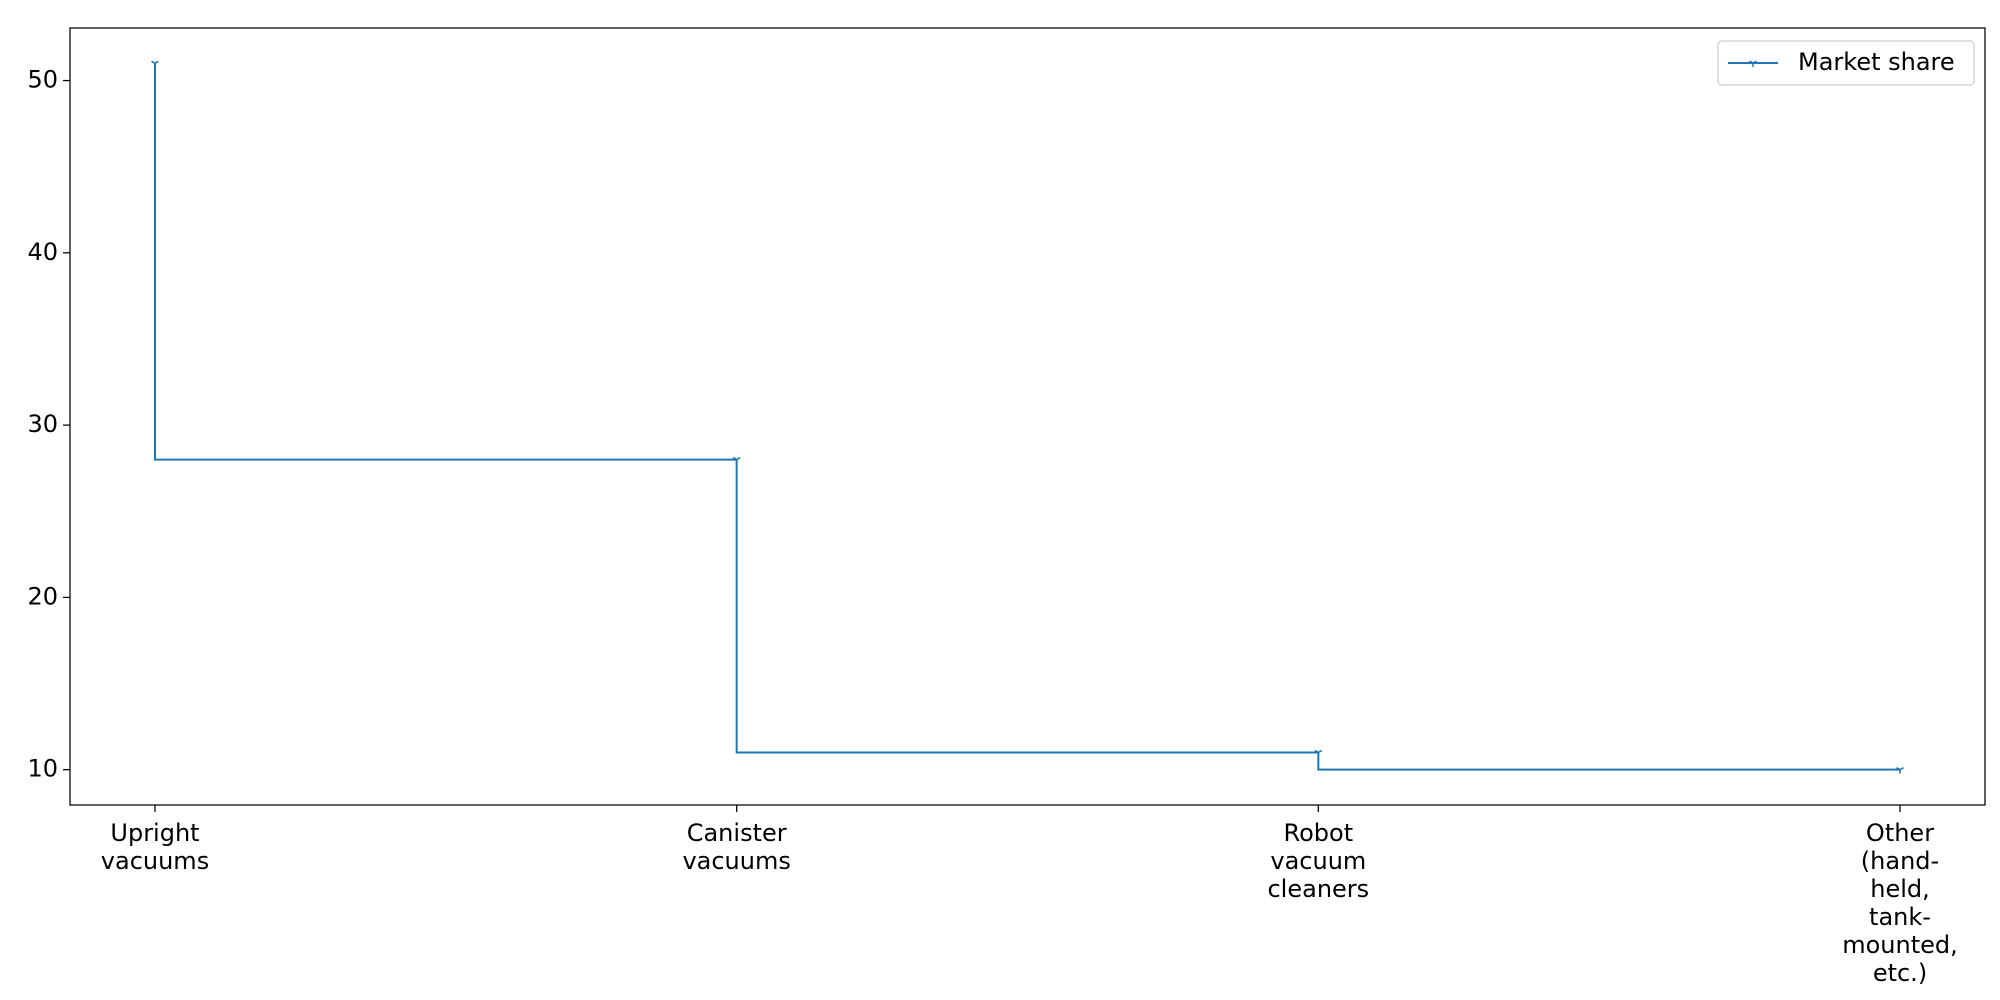  Describe the element at coordinates (1900, 917) in the screenshot. I see `x-tick-label-line: tank-` at that location.